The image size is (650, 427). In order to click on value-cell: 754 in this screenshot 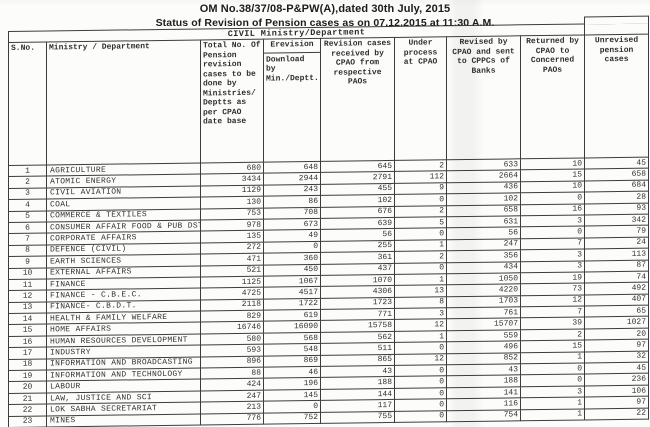, I will do `click(483, 415)`.